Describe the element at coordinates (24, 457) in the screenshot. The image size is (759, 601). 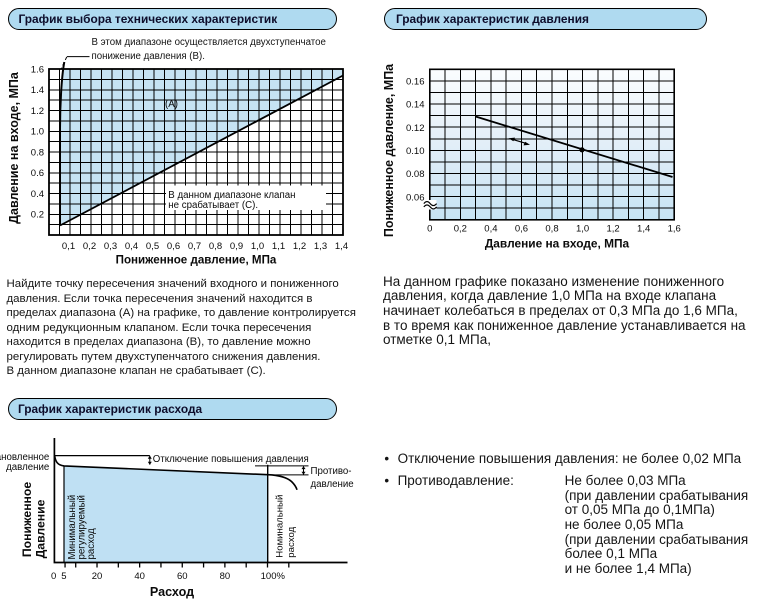
I see `svg-text: Установленное` at that location.